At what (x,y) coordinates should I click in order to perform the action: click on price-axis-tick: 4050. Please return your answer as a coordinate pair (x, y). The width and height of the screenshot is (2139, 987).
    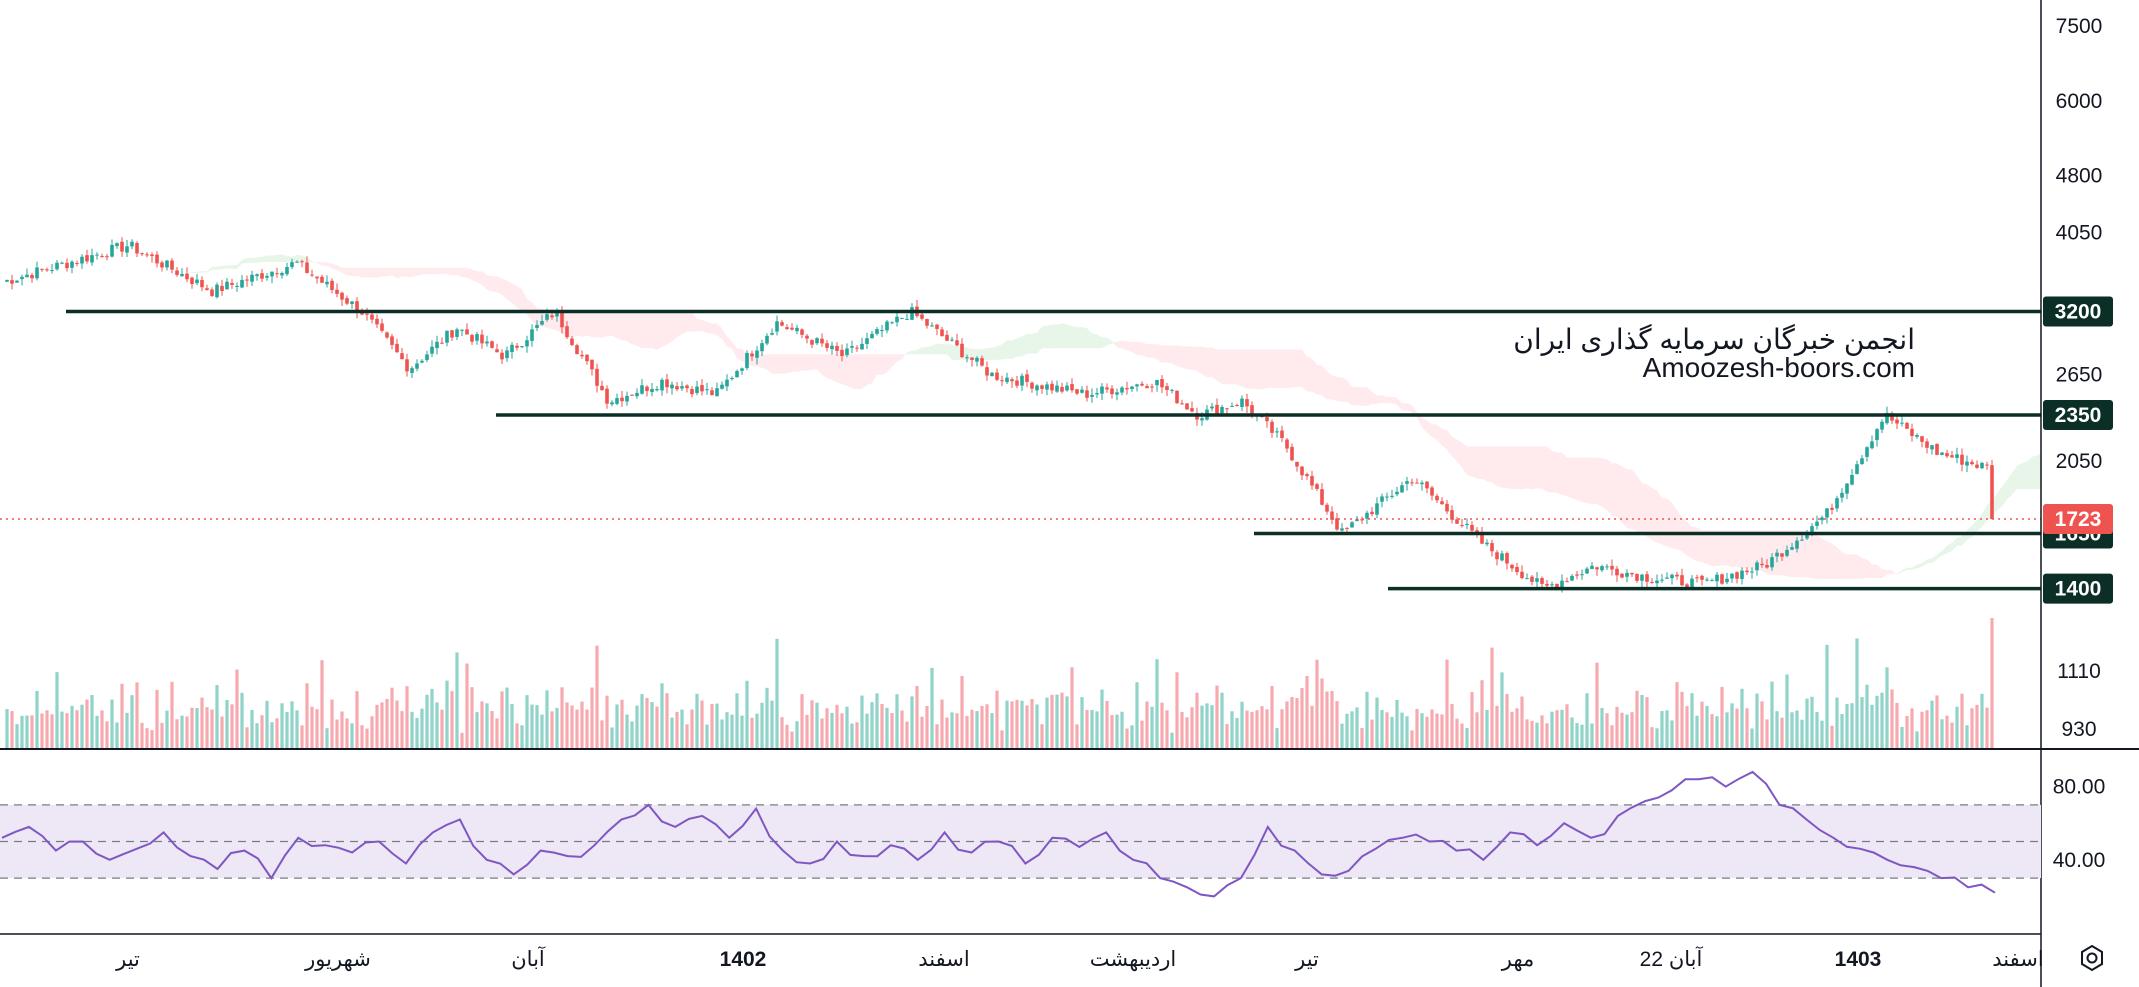
    Looking at the image, I should click on (2079, 233).